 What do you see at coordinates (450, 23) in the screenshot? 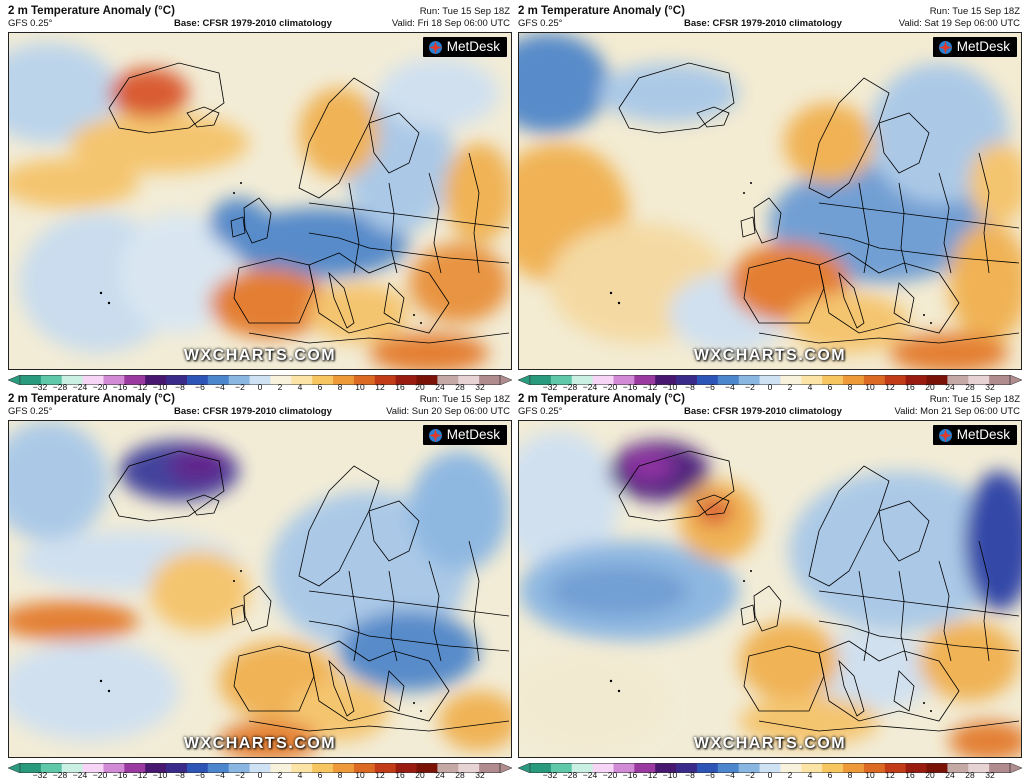
I see `valid-time: Valid: Fri 18 Sep 06:00 UTC` at bounding box center [450, 23].